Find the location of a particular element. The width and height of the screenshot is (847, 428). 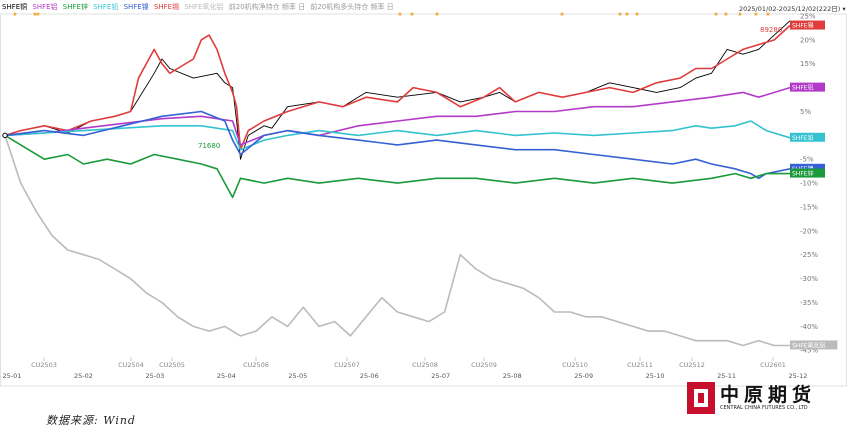

x-month-label: 25-02 is located at coordinates (83, 376).